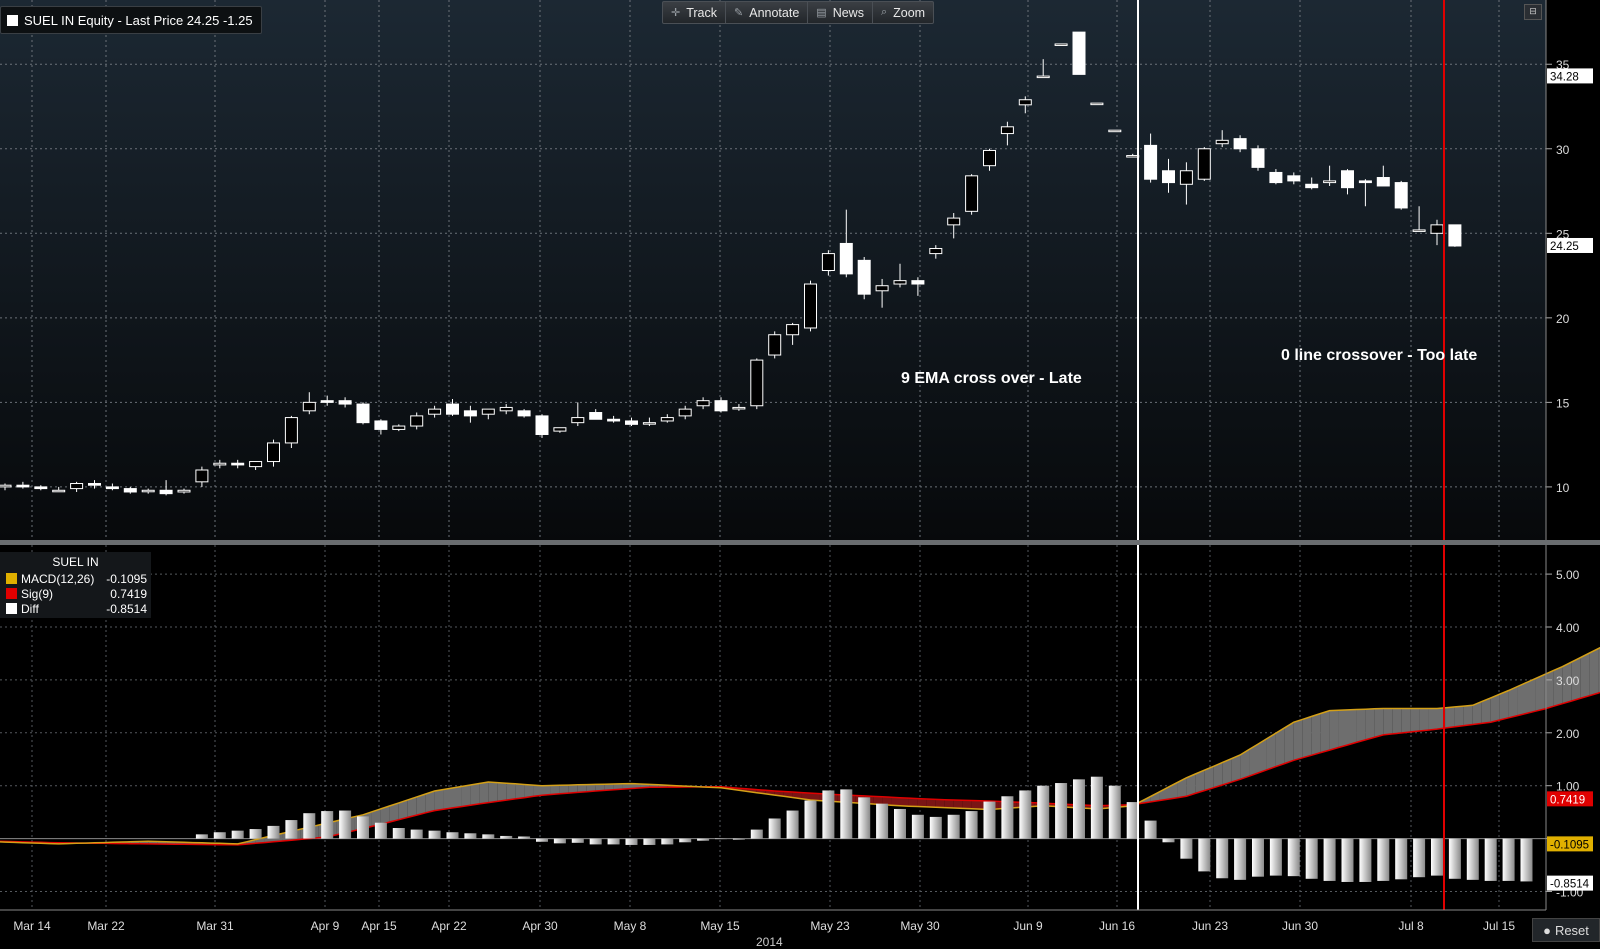  What do you see at coordinates (75, 561) in the screenshot?
I see `legend-title: SUEL IN` at bounding box center [75, 561].